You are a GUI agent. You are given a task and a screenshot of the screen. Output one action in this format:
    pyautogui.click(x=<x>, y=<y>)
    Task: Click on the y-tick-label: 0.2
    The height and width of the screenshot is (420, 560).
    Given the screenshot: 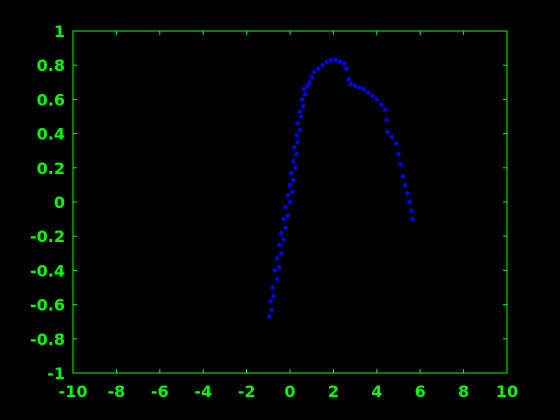 What is the action you would take?
    pyautogui.click(x=51, y=168)
    